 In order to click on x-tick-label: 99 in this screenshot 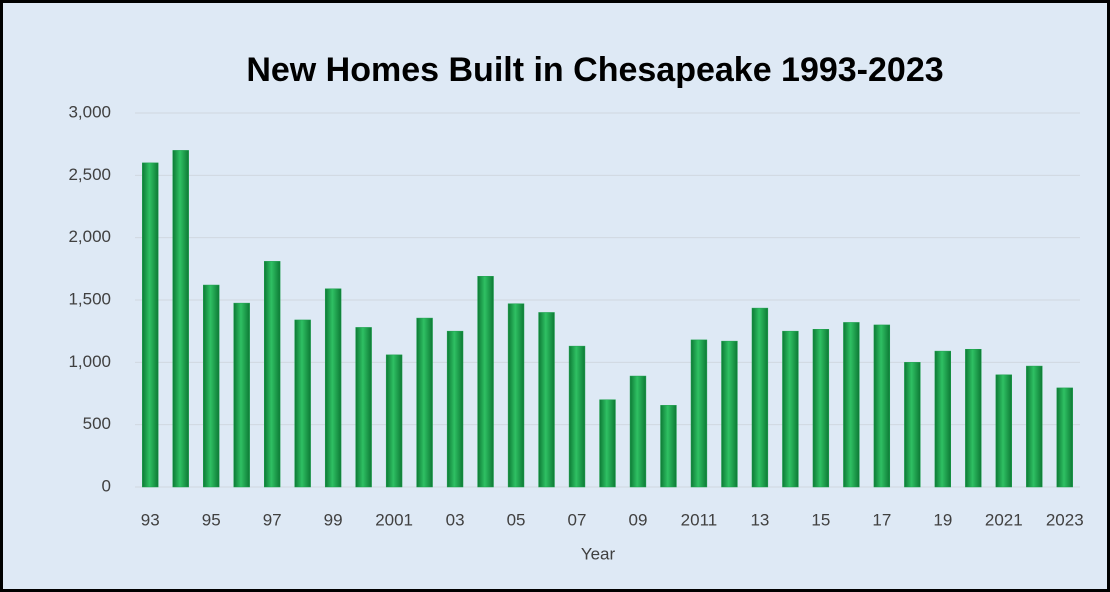, I will do `click(333, 519)`.